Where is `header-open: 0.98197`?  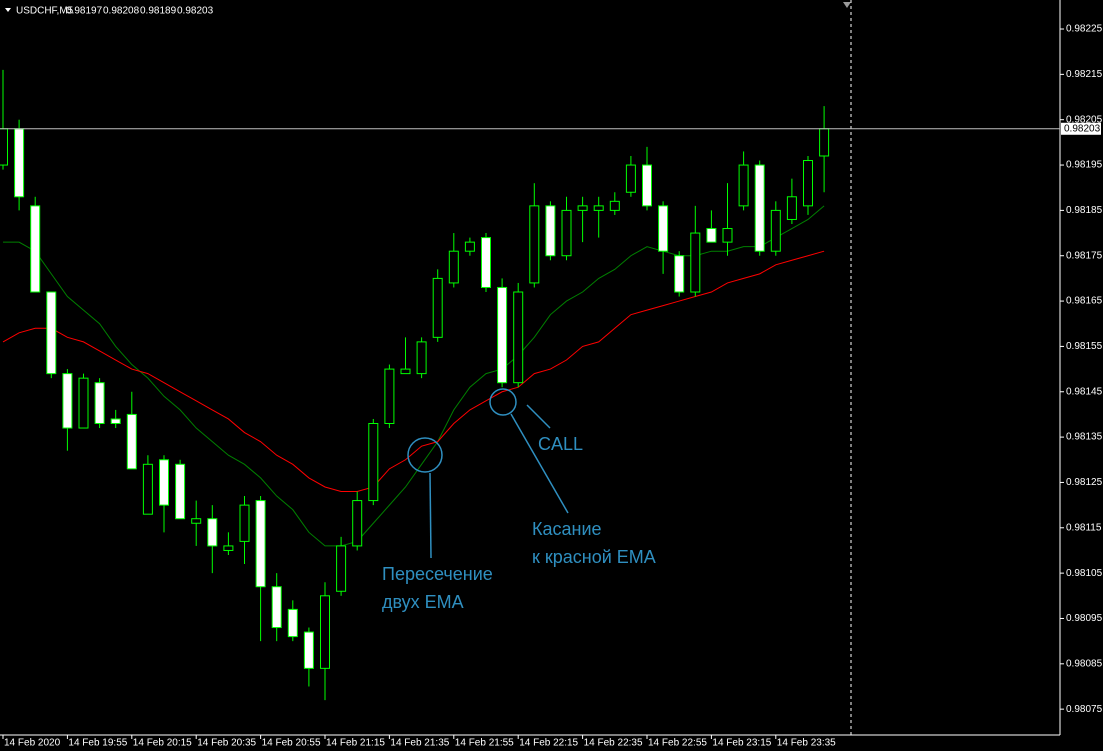
header-open: 0.98197 is located at coordinates (84, 11).